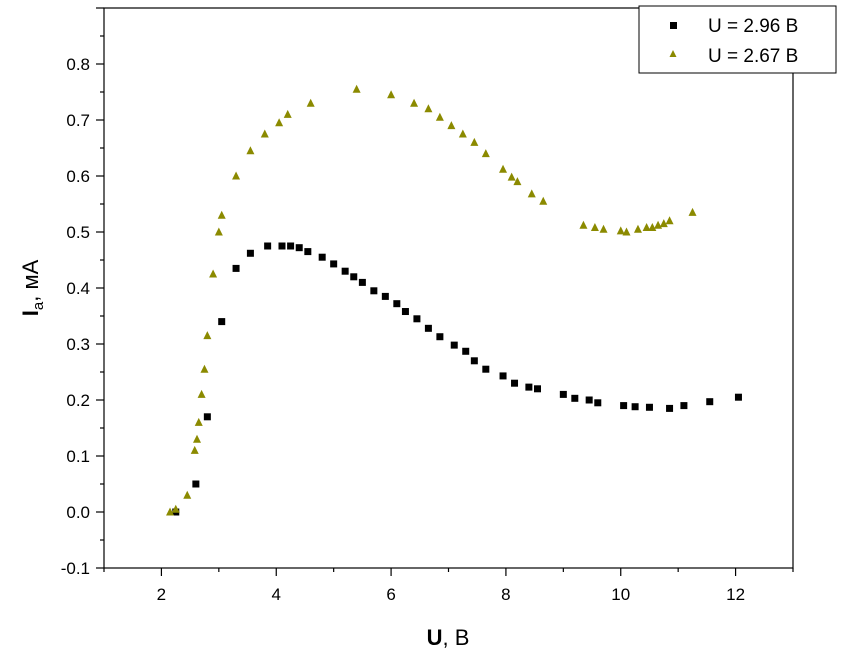 Image resolution: width=843 pixels, height=661 pixels. Describe the element at coordinates (276, 594) in the screenshot. I see `x-tick-label: 4` at that location.